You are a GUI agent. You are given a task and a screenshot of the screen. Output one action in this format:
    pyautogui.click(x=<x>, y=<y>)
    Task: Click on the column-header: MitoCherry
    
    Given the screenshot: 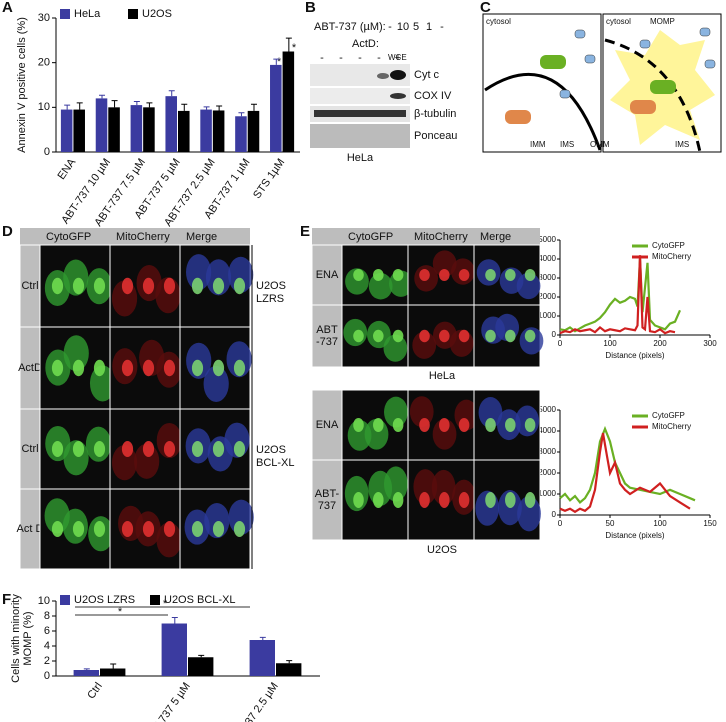 What is the action you would take?
    pyautogui.click(x=441, y=237)
    